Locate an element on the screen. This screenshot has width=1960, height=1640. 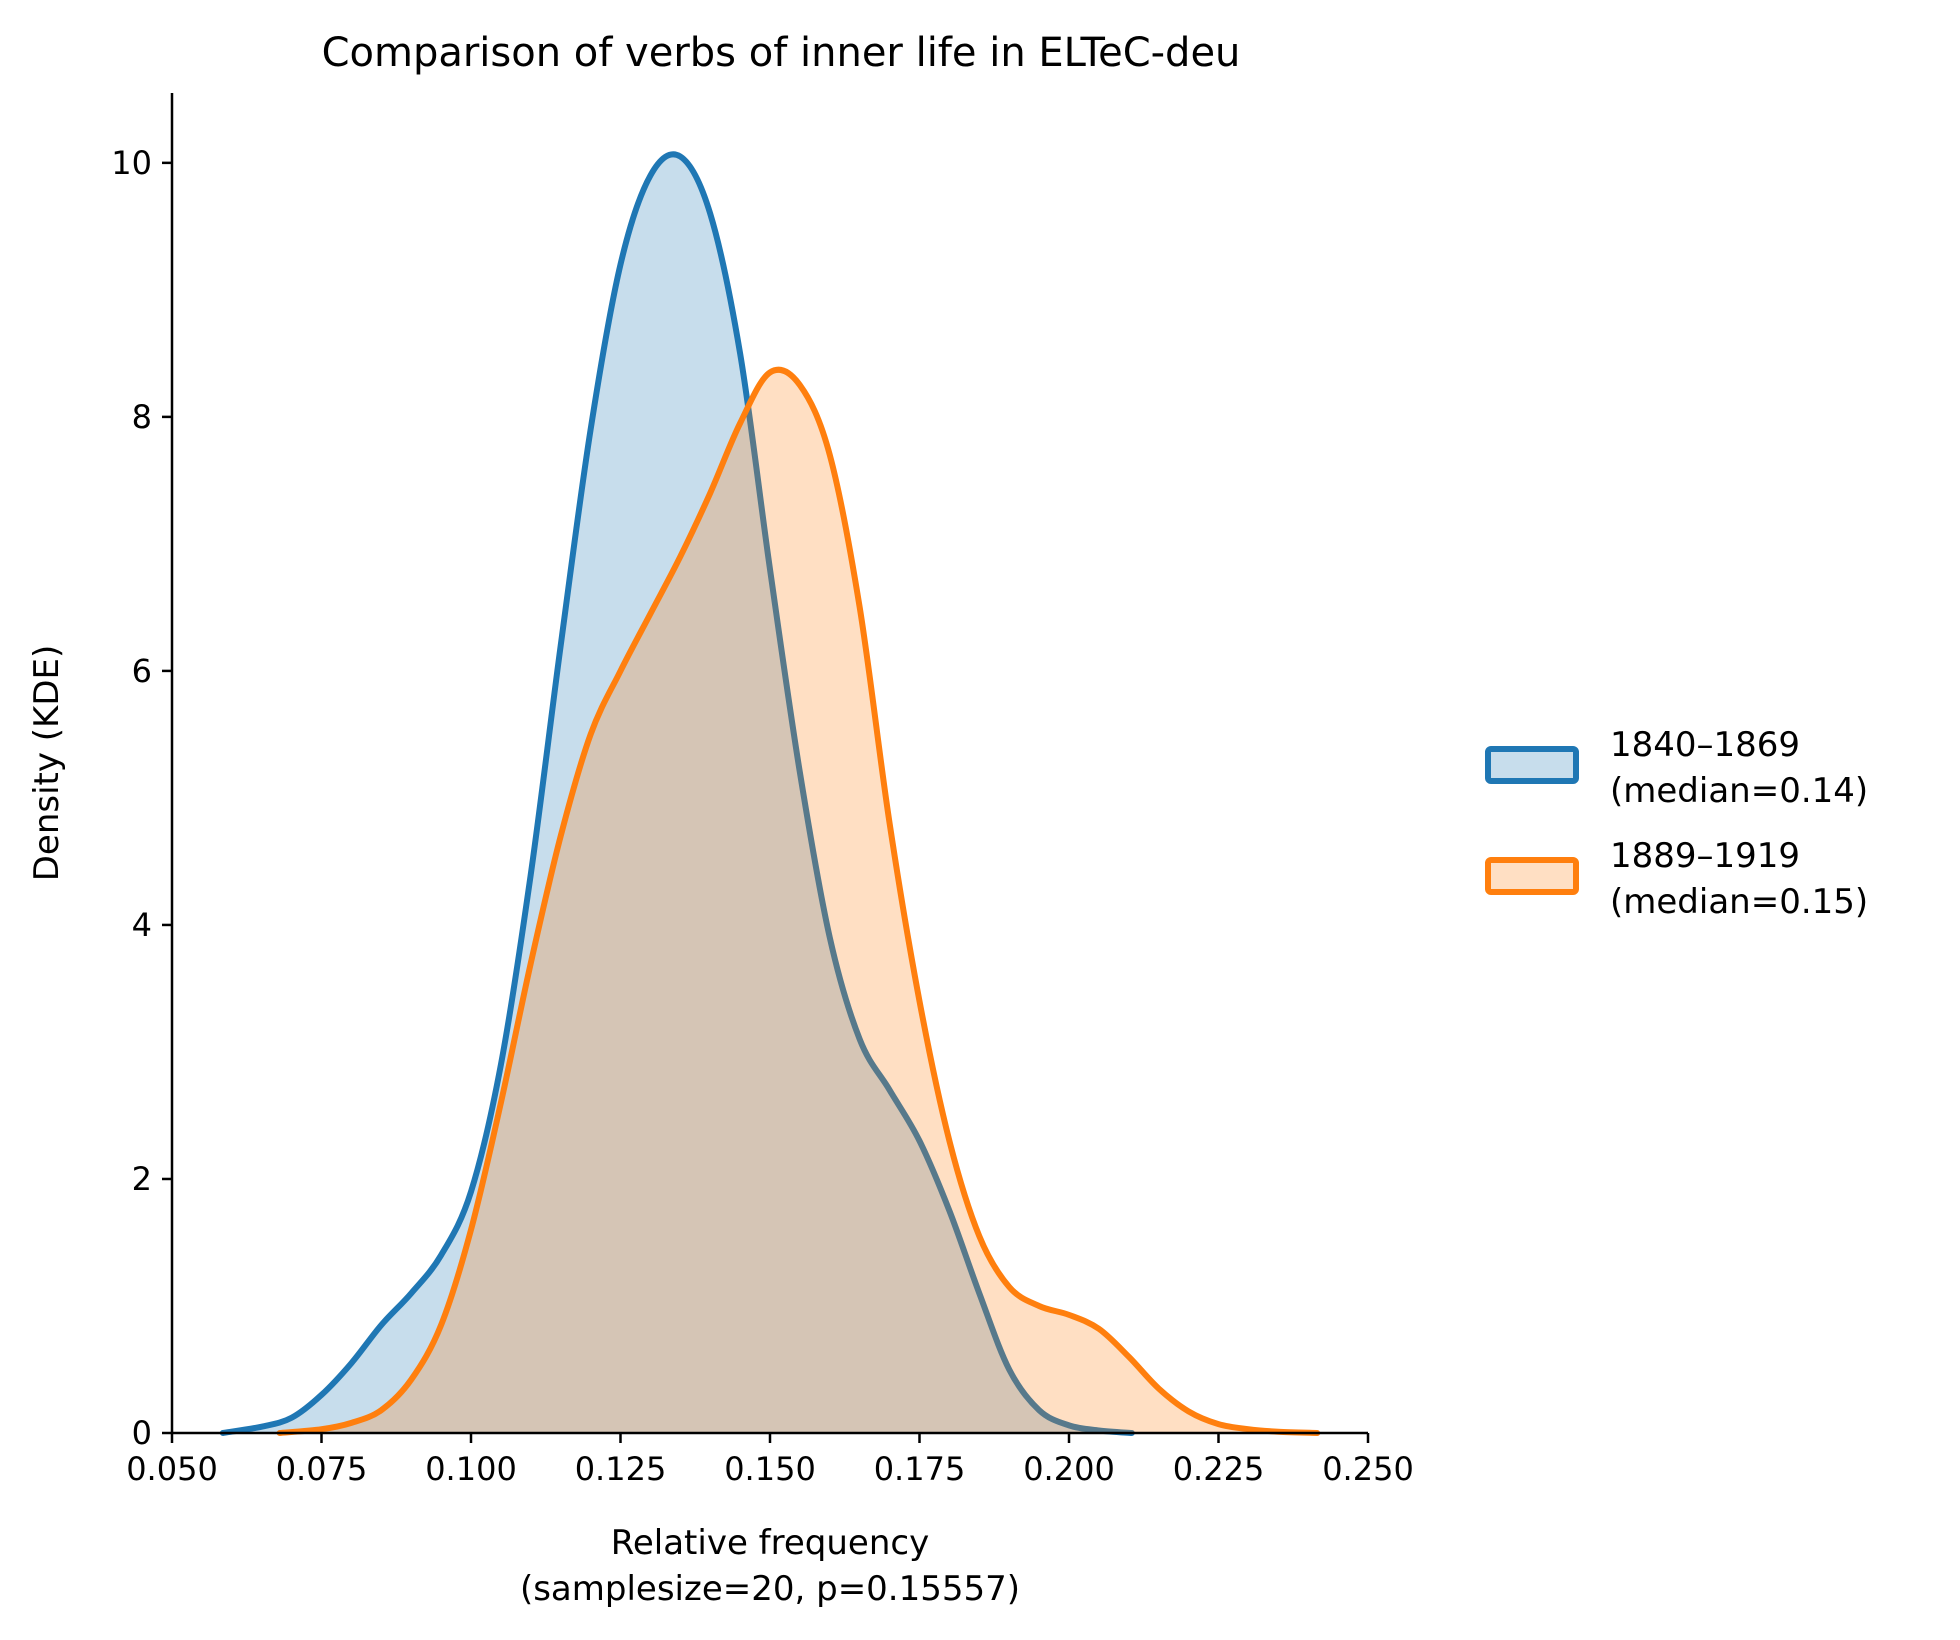
y-tick-label: 2 is located at coordinates (142, 1179).